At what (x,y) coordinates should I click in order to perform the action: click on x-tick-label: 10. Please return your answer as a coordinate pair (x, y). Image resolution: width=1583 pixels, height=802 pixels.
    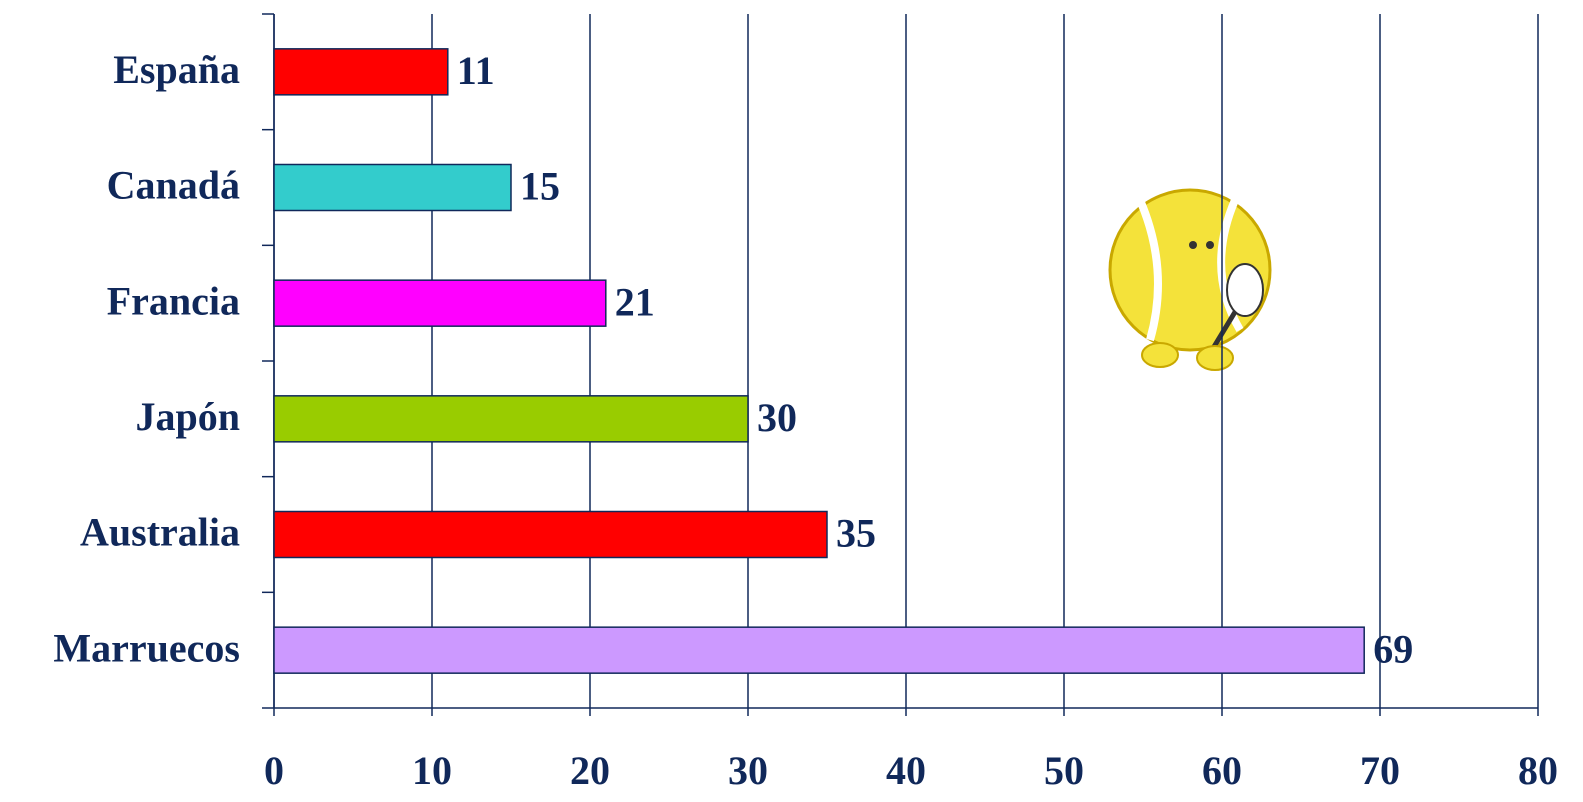
    Looking at the image, I should click on (432, 770).